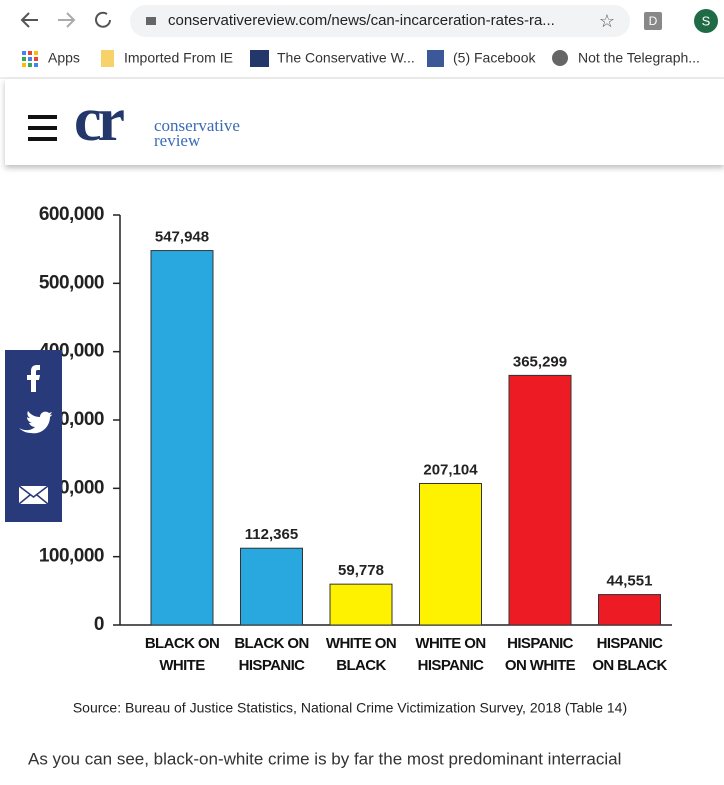 This screenshot has height=785, width=724. I want to click on menu-icon, so click(42, 128).